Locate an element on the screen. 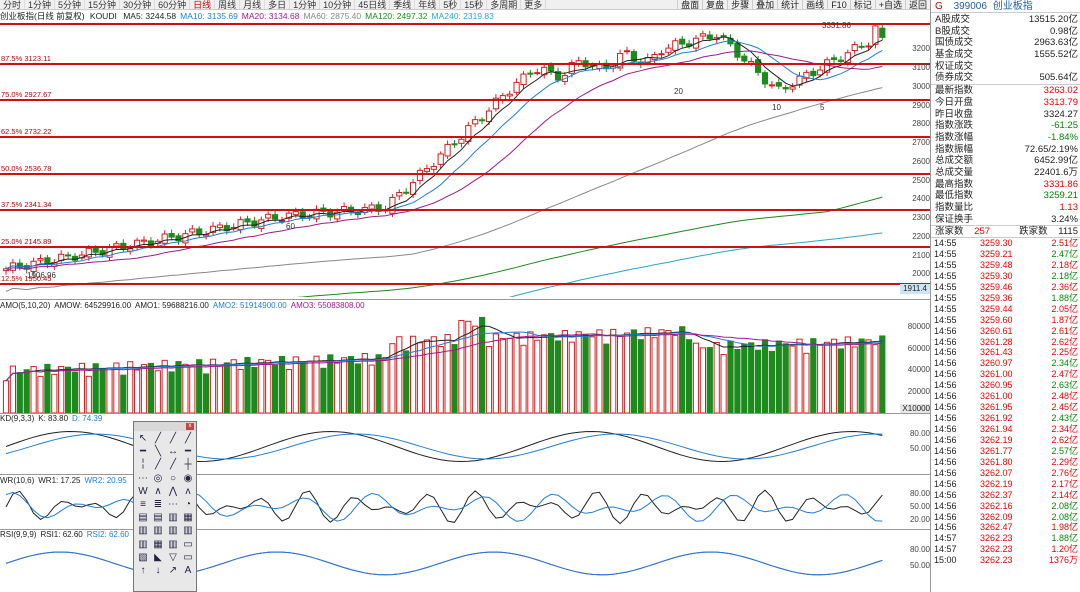 The height and width of the screenshot is (592, 1080). drawing-tool-icon: ━ is located at coordinates (188, 452).